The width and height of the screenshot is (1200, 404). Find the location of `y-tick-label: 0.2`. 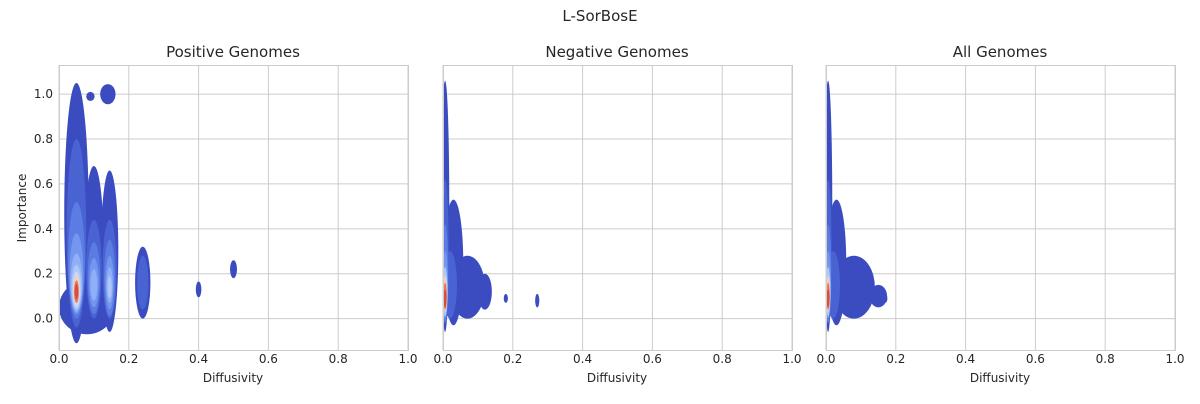

y-tick-label: 0.2 is located at coordinates (43, 274).